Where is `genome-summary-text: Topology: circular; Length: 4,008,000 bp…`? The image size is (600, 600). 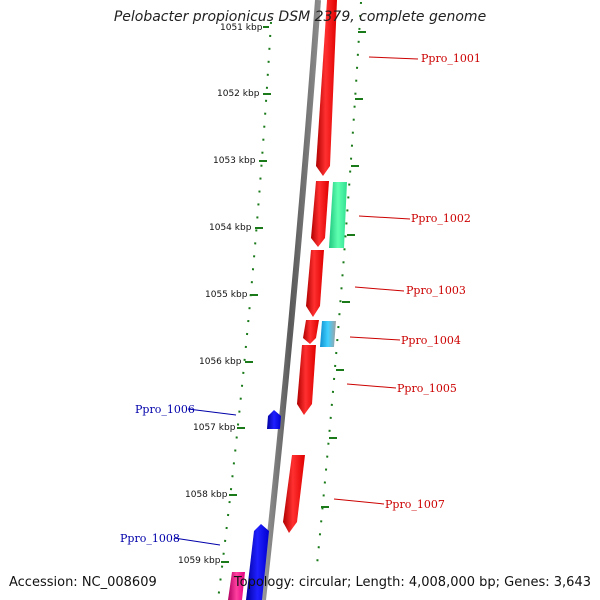
genome-summary-text: Topology: circular; Length: 4,008,000 bp… is located at coordinates (412, 582).